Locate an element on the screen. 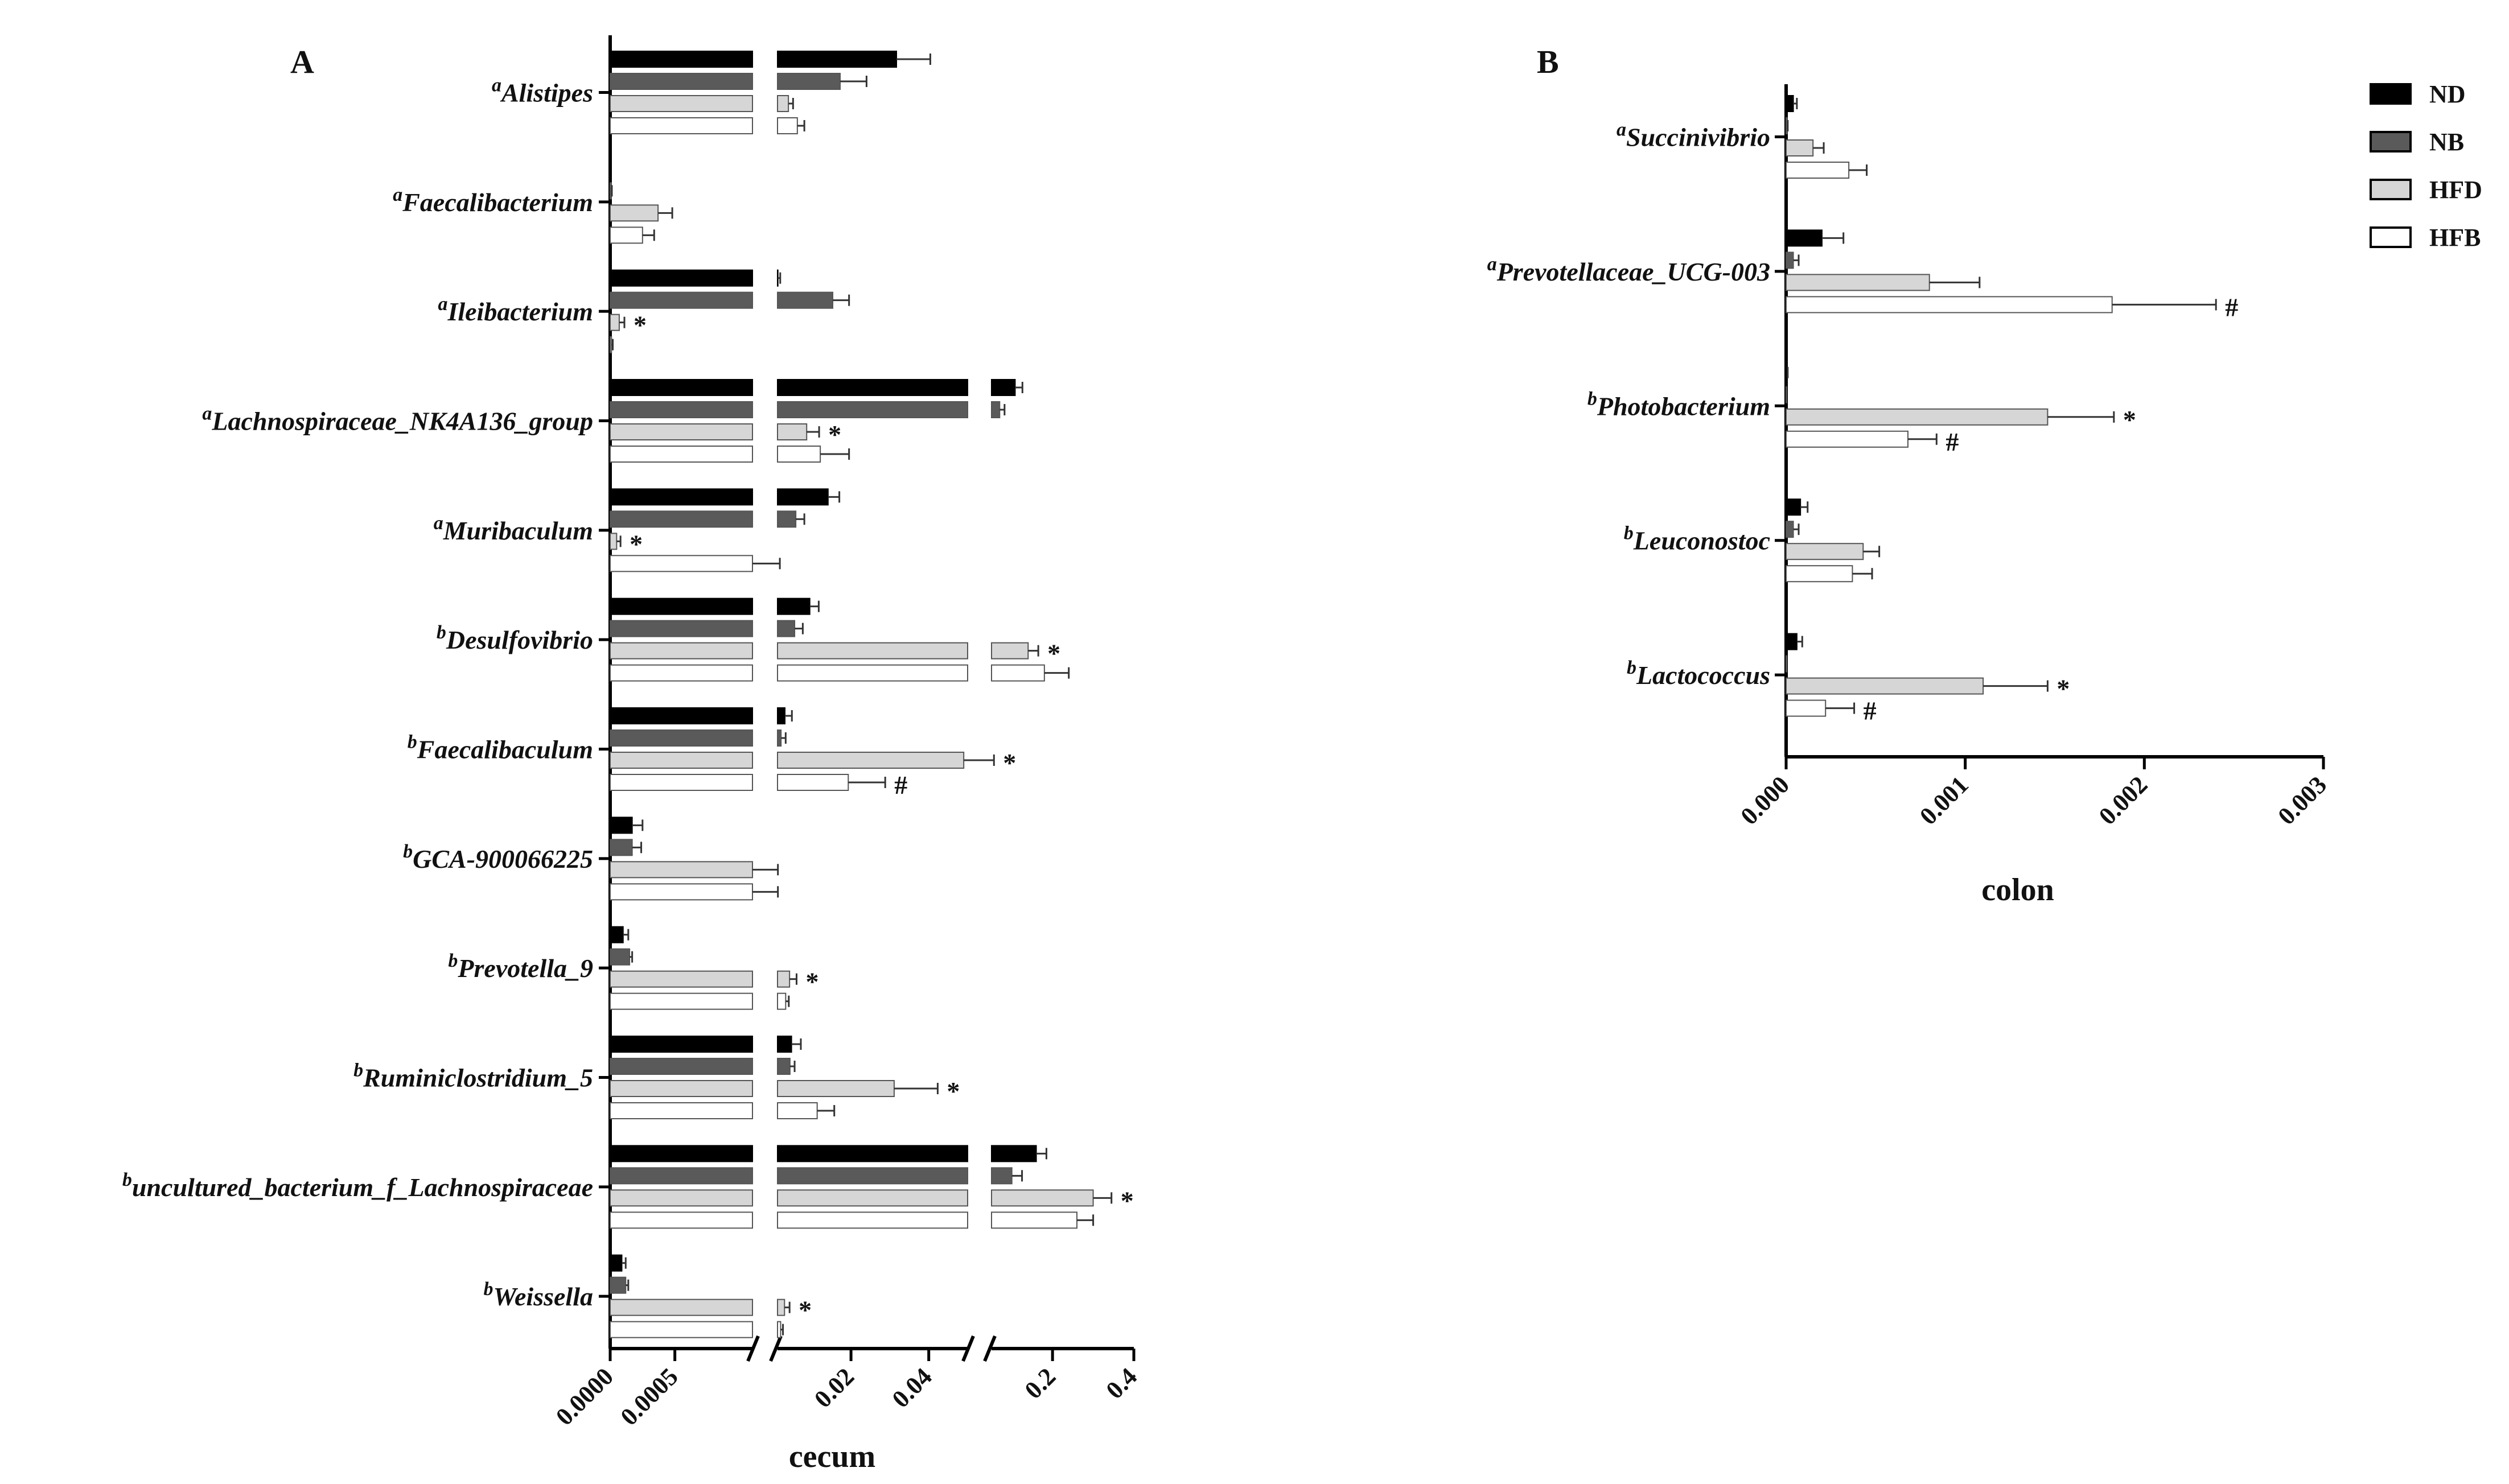  legend-swatch-hfb is located at coordinates (2391, 237).